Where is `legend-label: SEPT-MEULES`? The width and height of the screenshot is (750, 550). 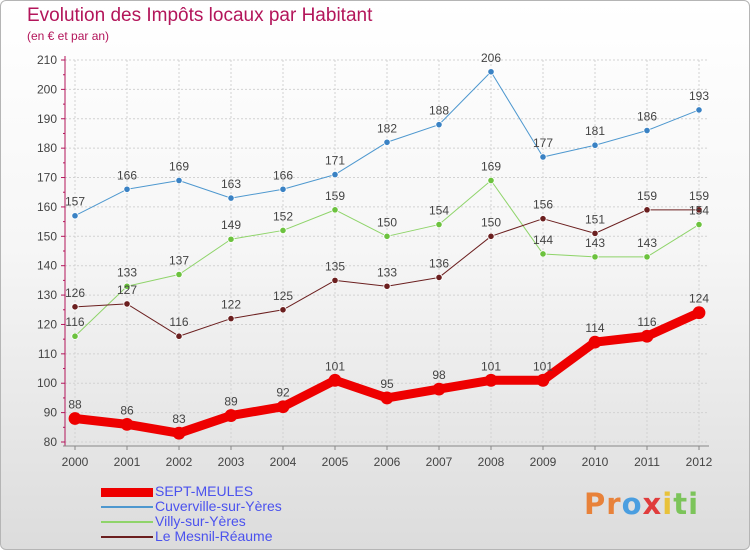 legend-label: SEPT-MEULES is located at coordinates (204, 491).